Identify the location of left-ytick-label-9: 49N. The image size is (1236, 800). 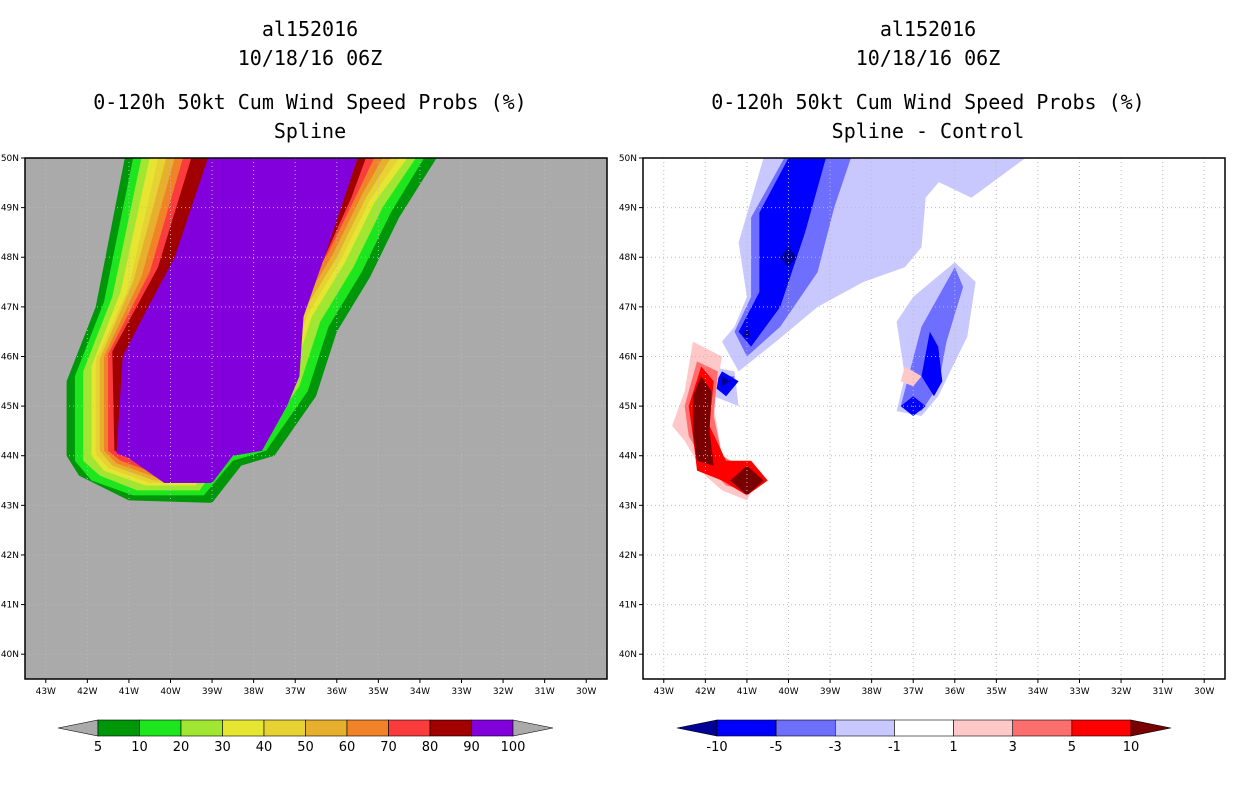
(10, 209).